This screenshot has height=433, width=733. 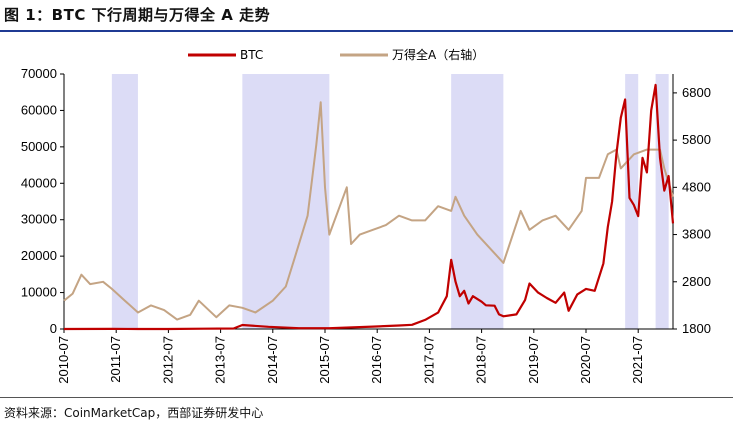 What do you see at coordinates (272, 360) in the screenshot?
I see `x-tick-label: 2014-07` at bounding box center [272, 360].